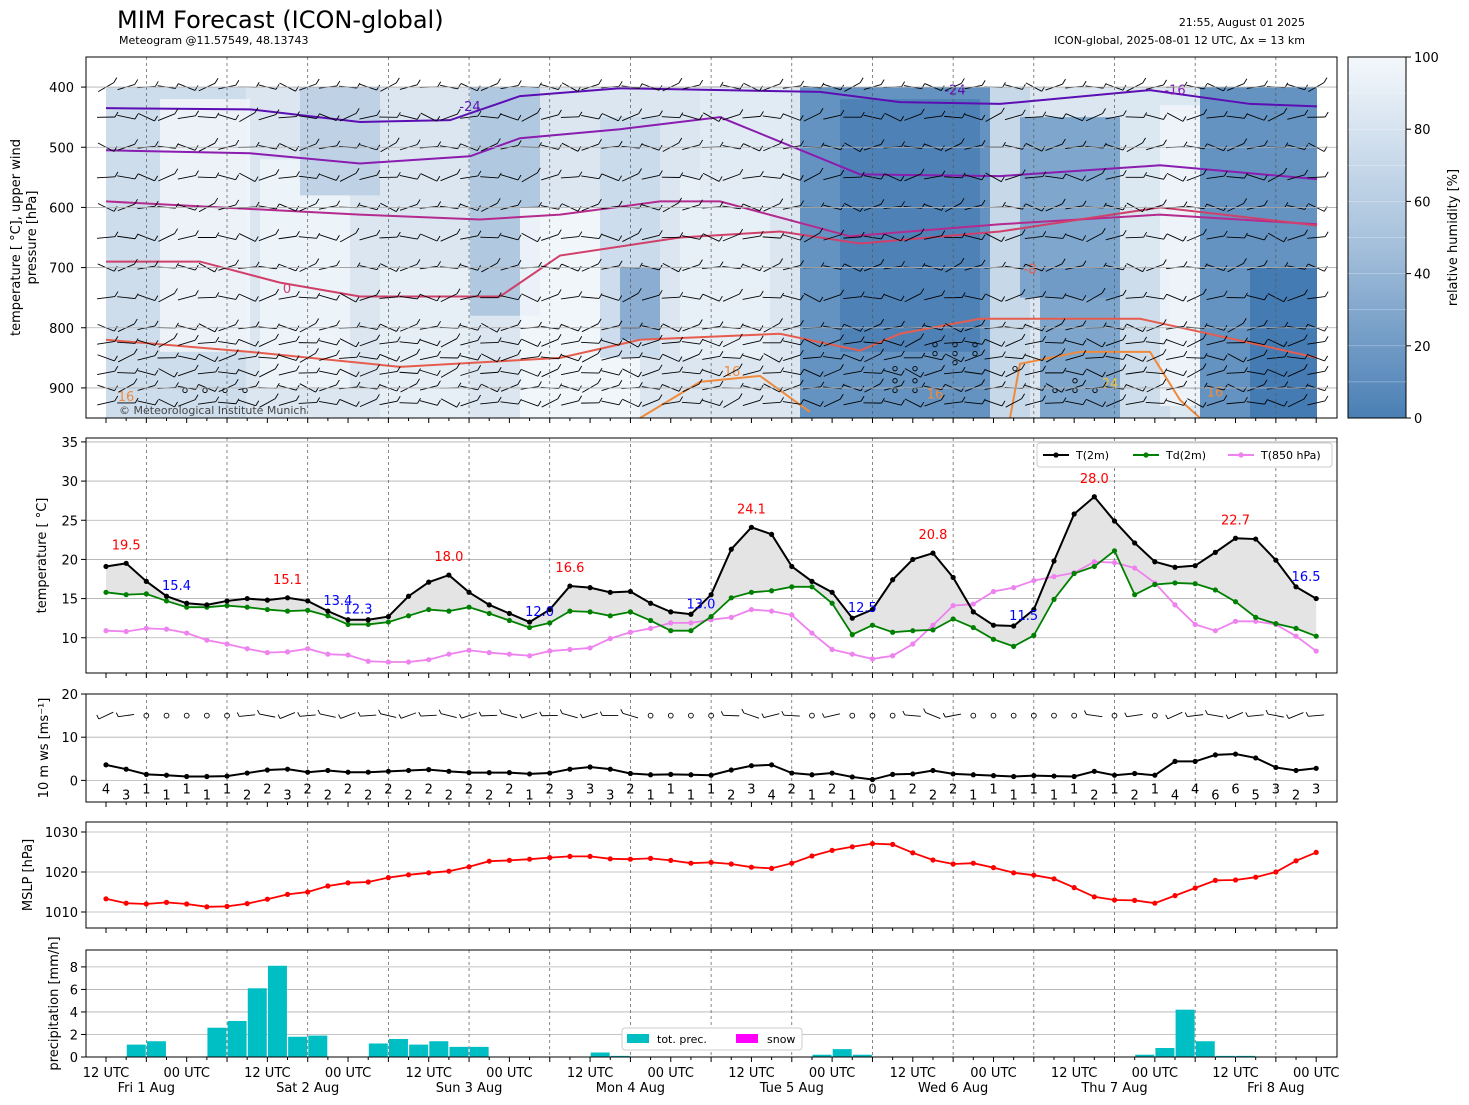 This screenshot has height=1105, width=1469. Describe the element at coordinates (74, 1013) in the screenshot. I see `precip-ytick-label: 4` at that location.